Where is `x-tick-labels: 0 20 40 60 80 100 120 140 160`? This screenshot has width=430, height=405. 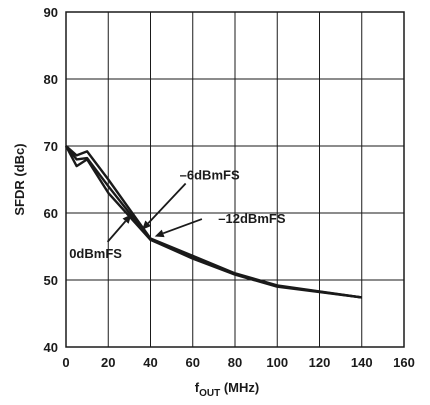
x-tick-labels: 0 20 40 60 80 100 120 140 160 is located at coordinates (238, 362).